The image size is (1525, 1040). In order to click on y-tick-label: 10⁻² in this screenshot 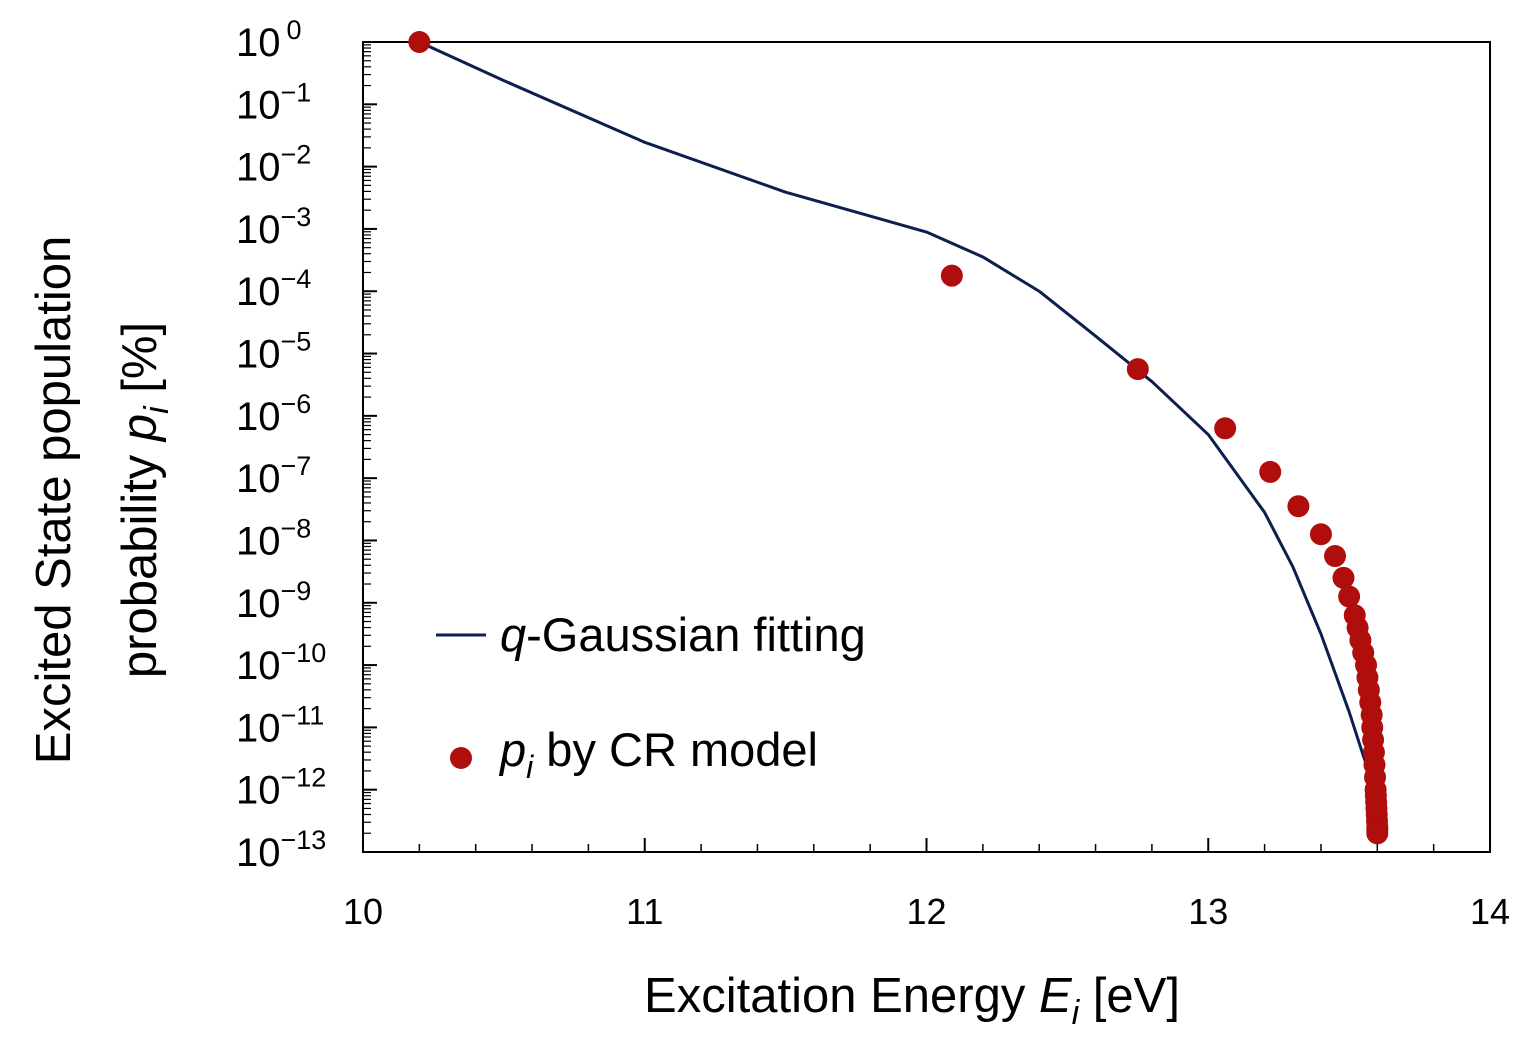, I will do `click(273, 165)`.